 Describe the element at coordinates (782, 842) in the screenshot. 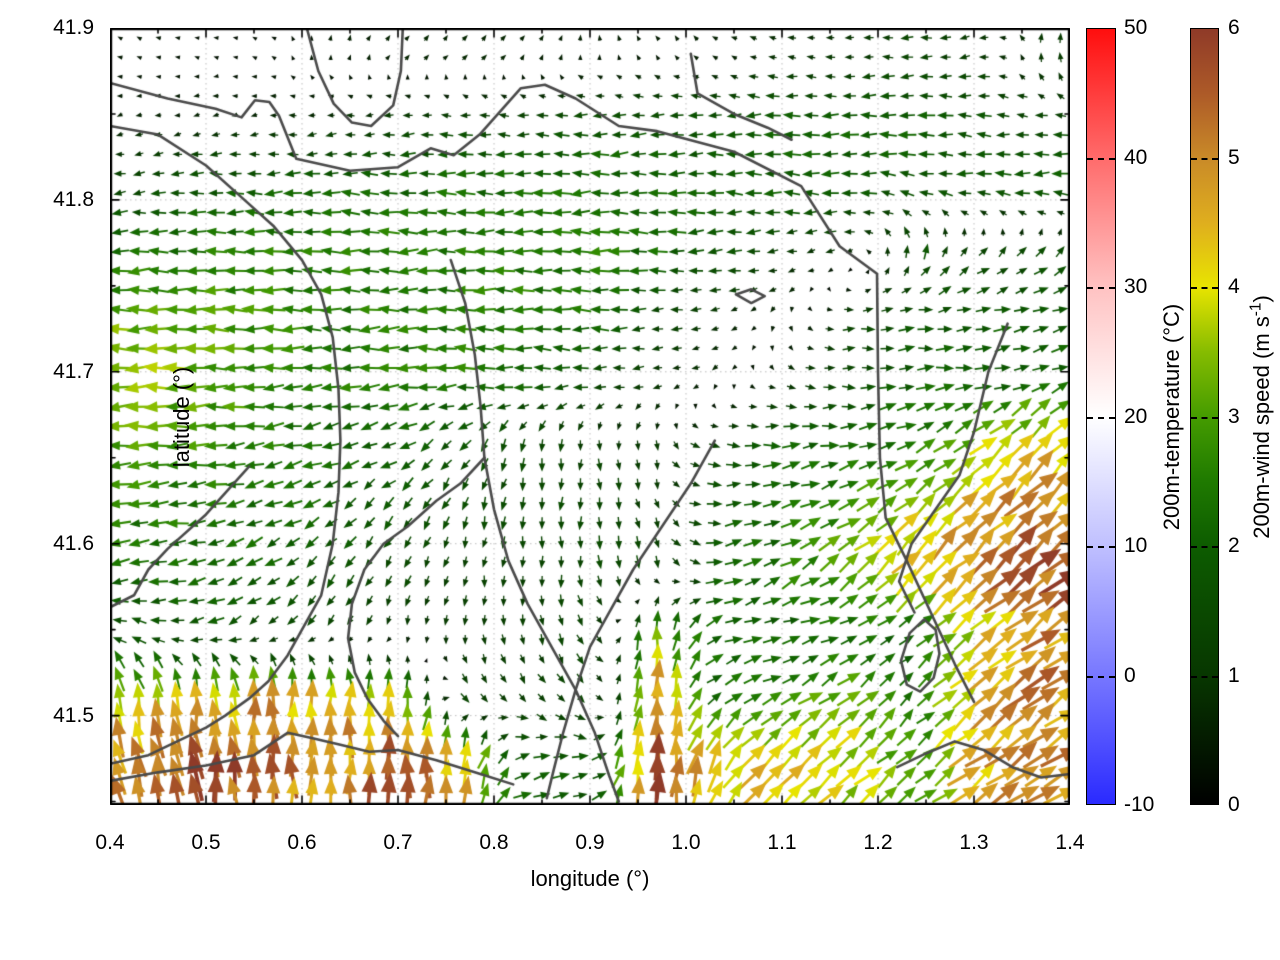

I see `x-tick-label: 1.1` at that location.